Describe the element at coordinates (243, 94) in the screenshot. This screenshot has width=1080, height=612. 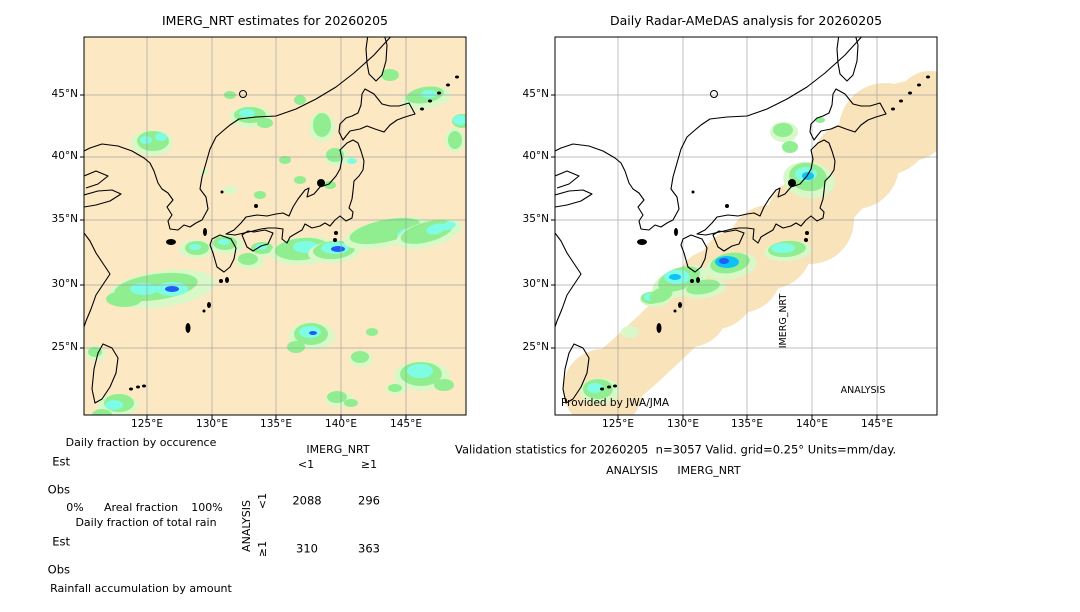
I see `ring-island` at that location.